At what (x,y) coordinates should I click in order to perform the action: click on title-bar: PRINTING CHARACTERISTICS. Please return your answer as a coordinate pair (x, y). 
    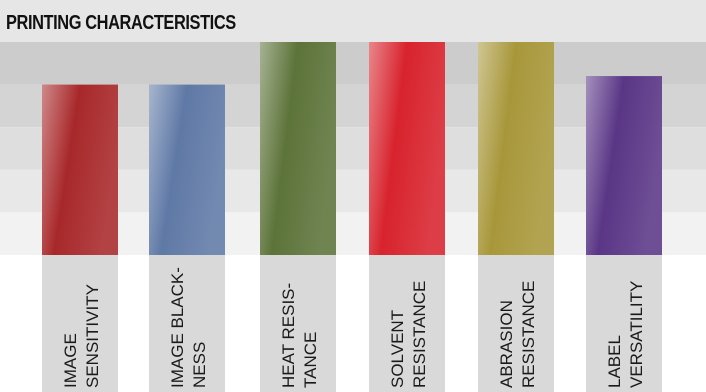
    Looking at the image, I should click on (353, 21).